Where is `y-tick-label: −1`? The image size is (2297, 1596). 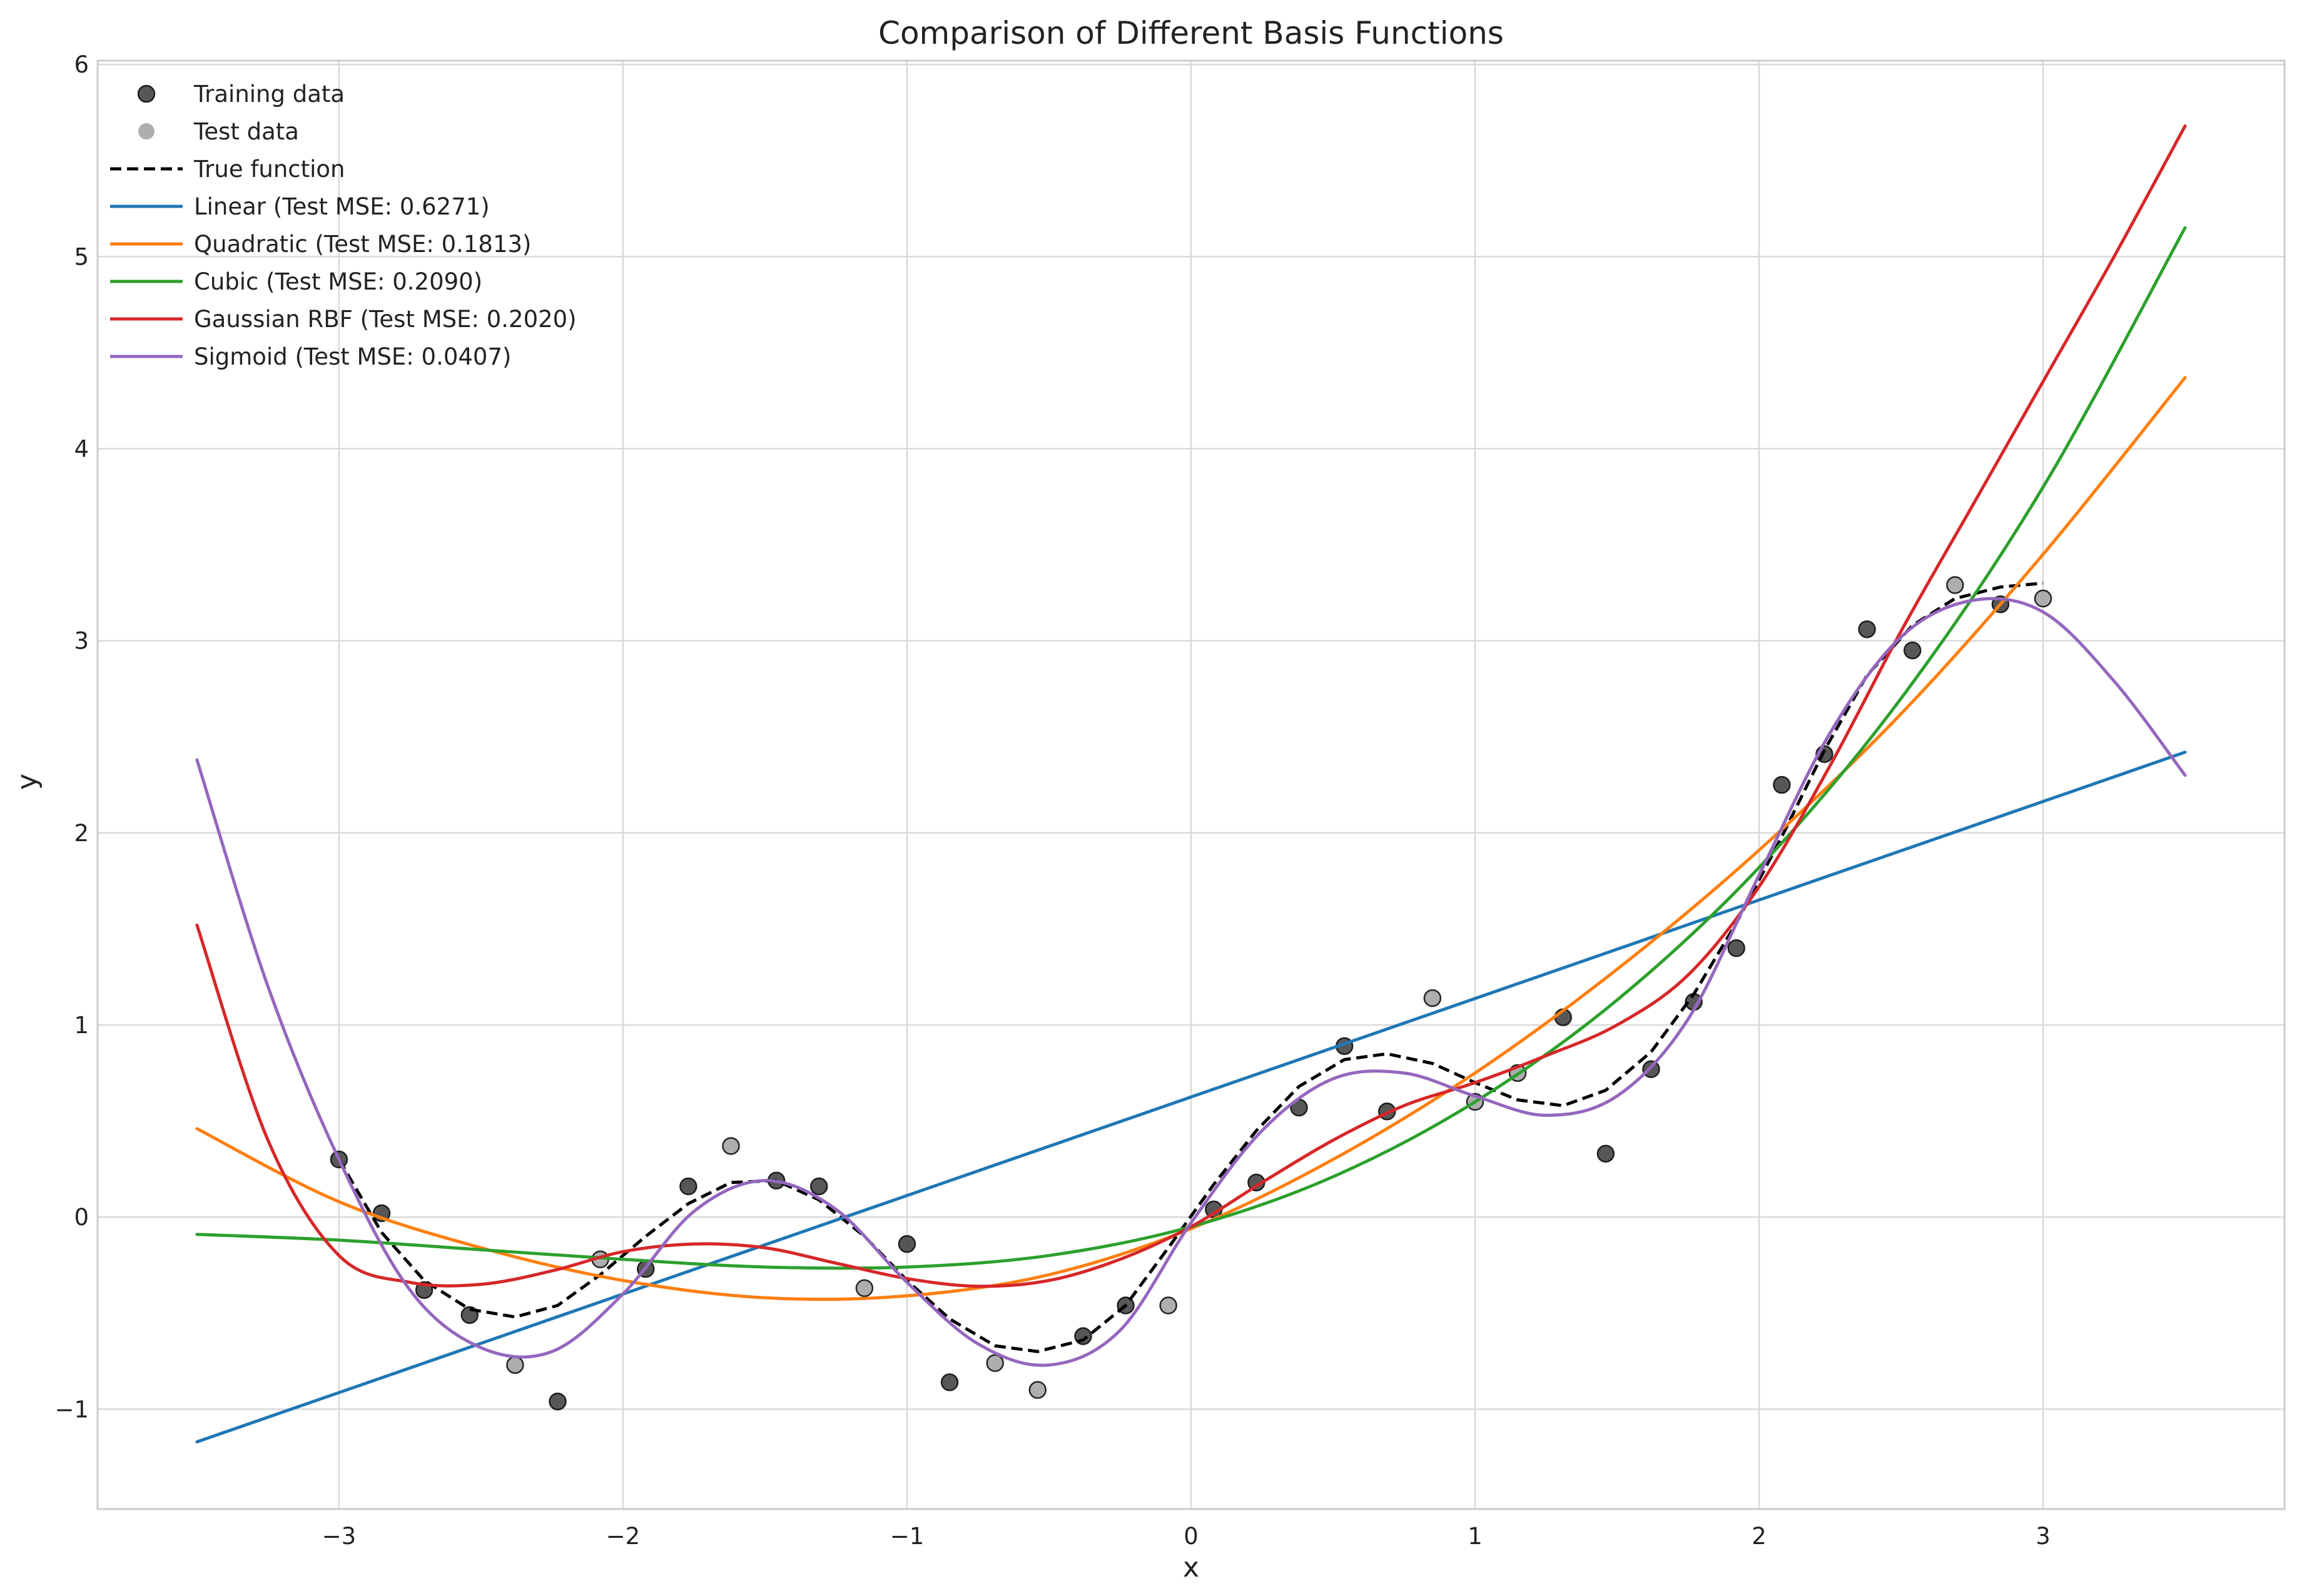 y-tick-label: −1 is located at coordinates (71, 1409).